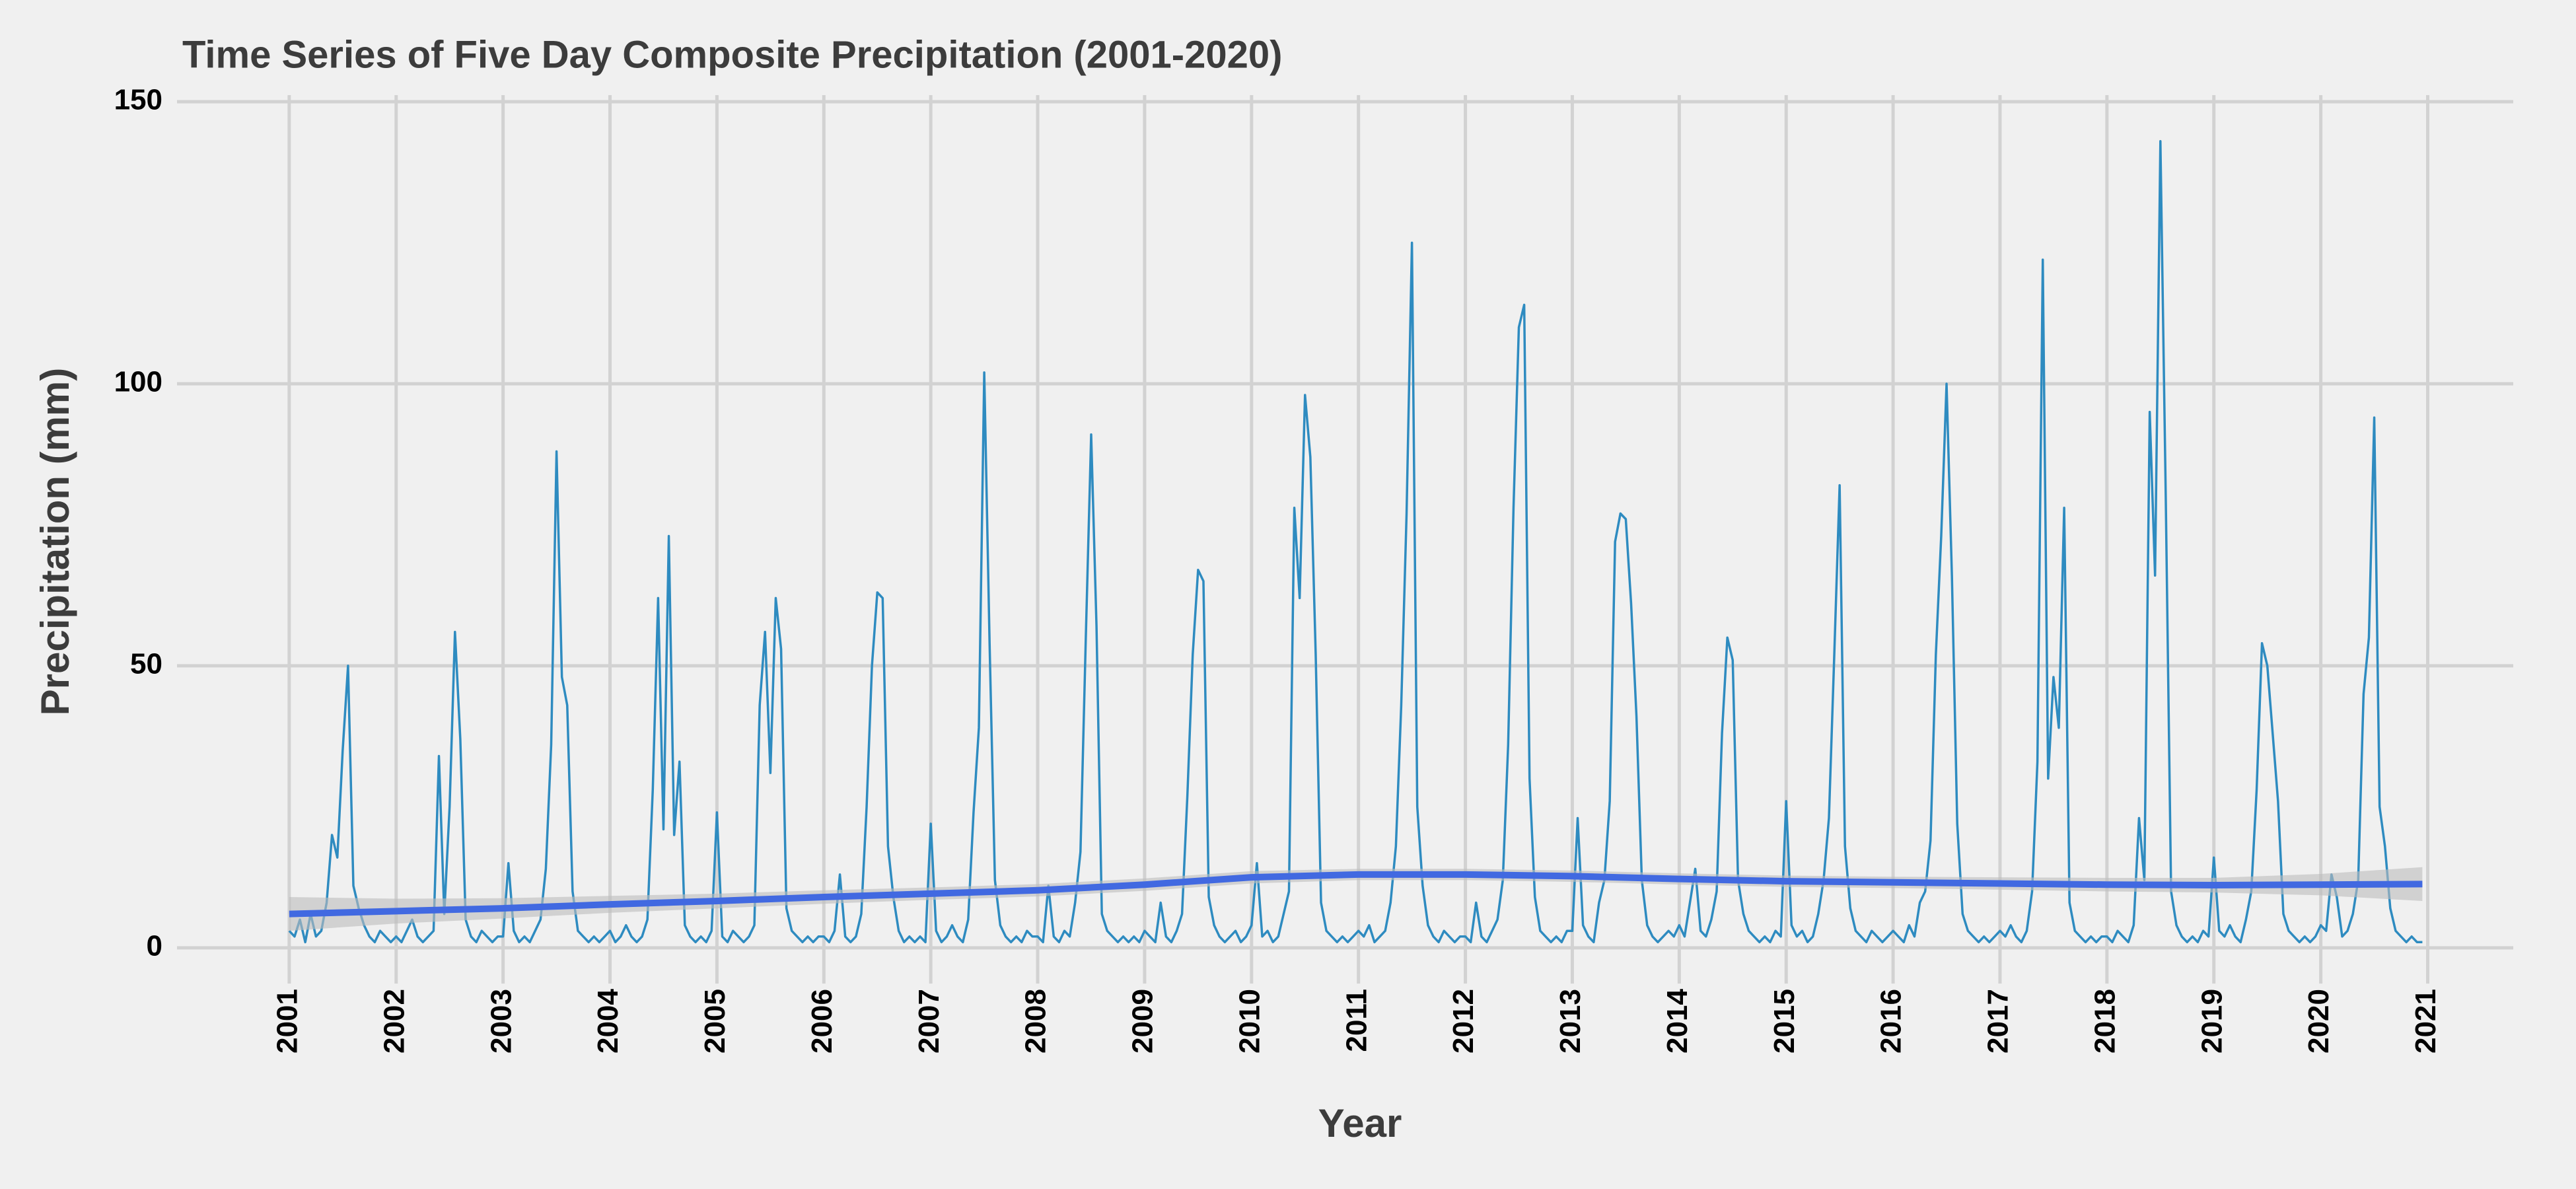 The image size is (2576, 1189). I want to click on y-tick-label: 100, so click(138, 382).